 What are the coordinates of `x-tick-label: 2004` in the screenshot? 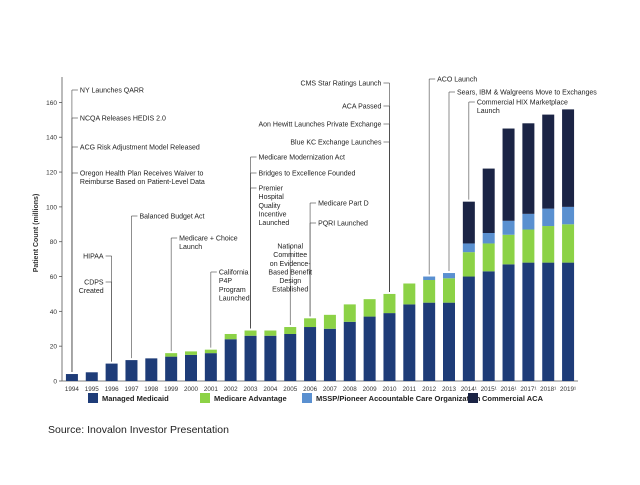 It's located at (270, 389).